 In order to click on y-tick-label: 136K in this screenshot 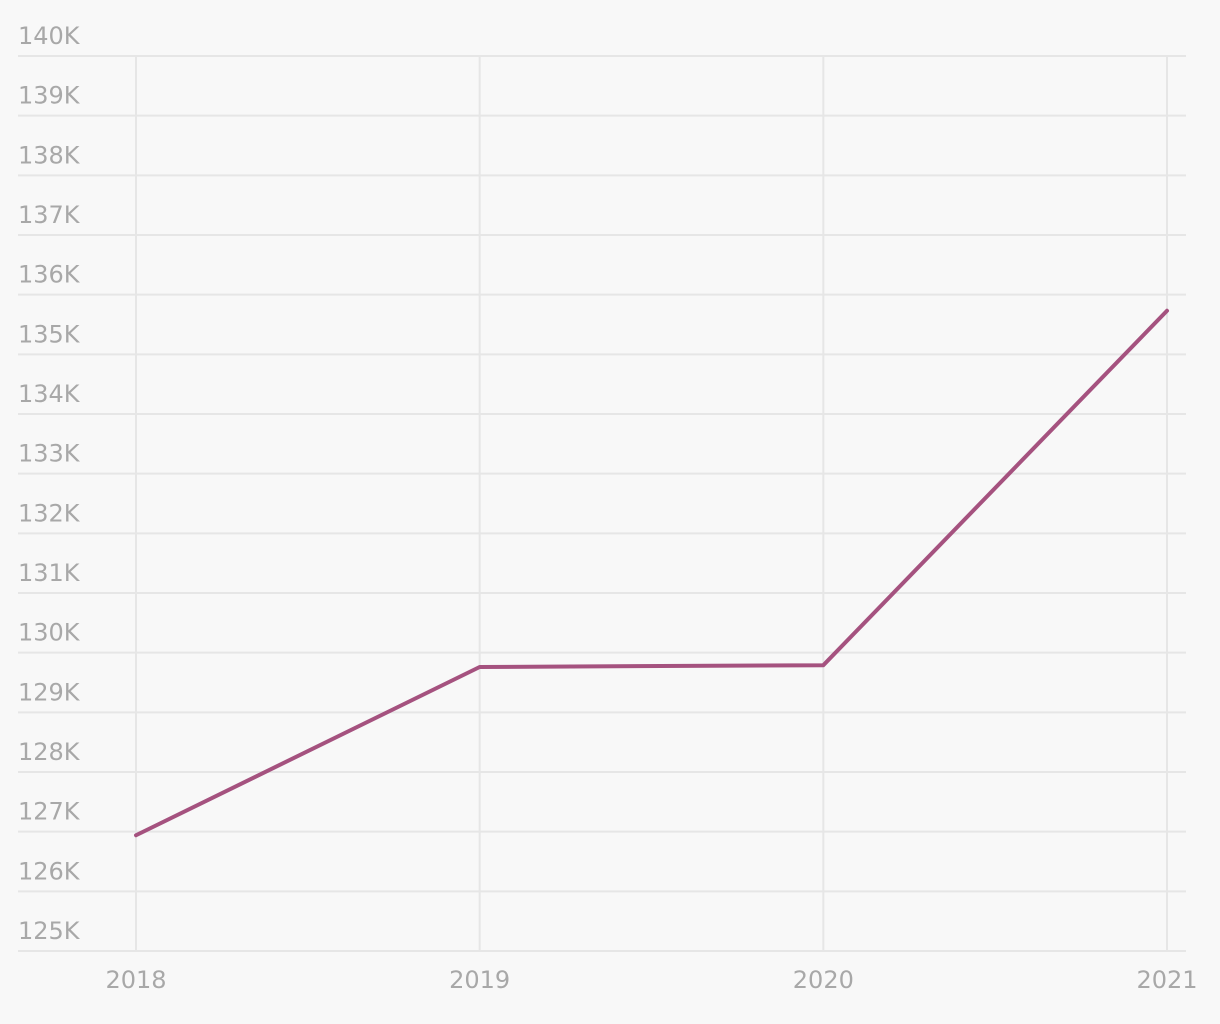, I will do `click(49, 275)`.